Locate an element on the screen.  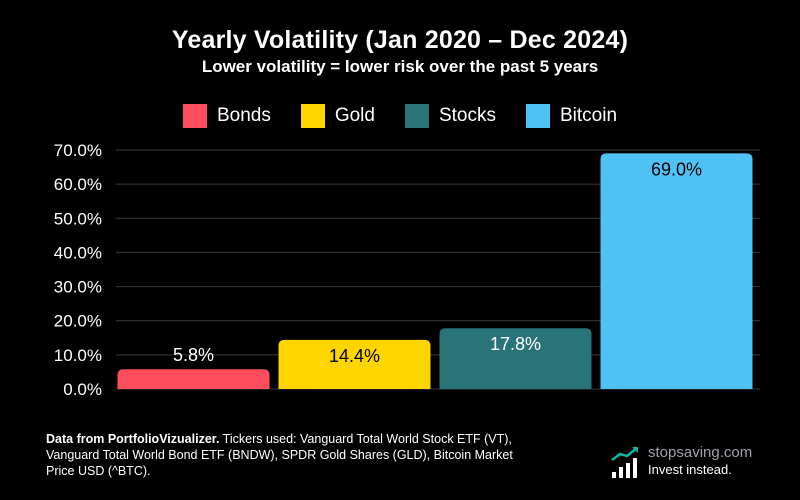
y-tick-label: 30.0% is located at coordinates (78, 287).